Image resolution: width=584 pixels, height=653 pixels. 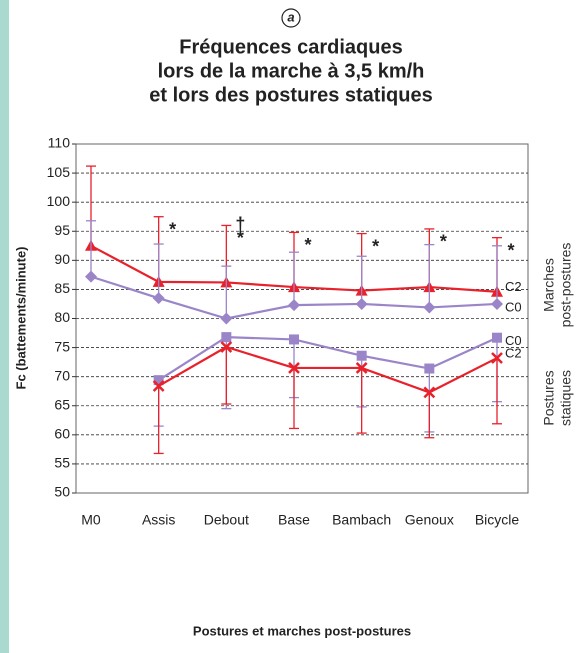 What do you see at coordinates (62, 259) in the screenshot?
I see `y-tick-label: 90` at bounding box center [62, 259].